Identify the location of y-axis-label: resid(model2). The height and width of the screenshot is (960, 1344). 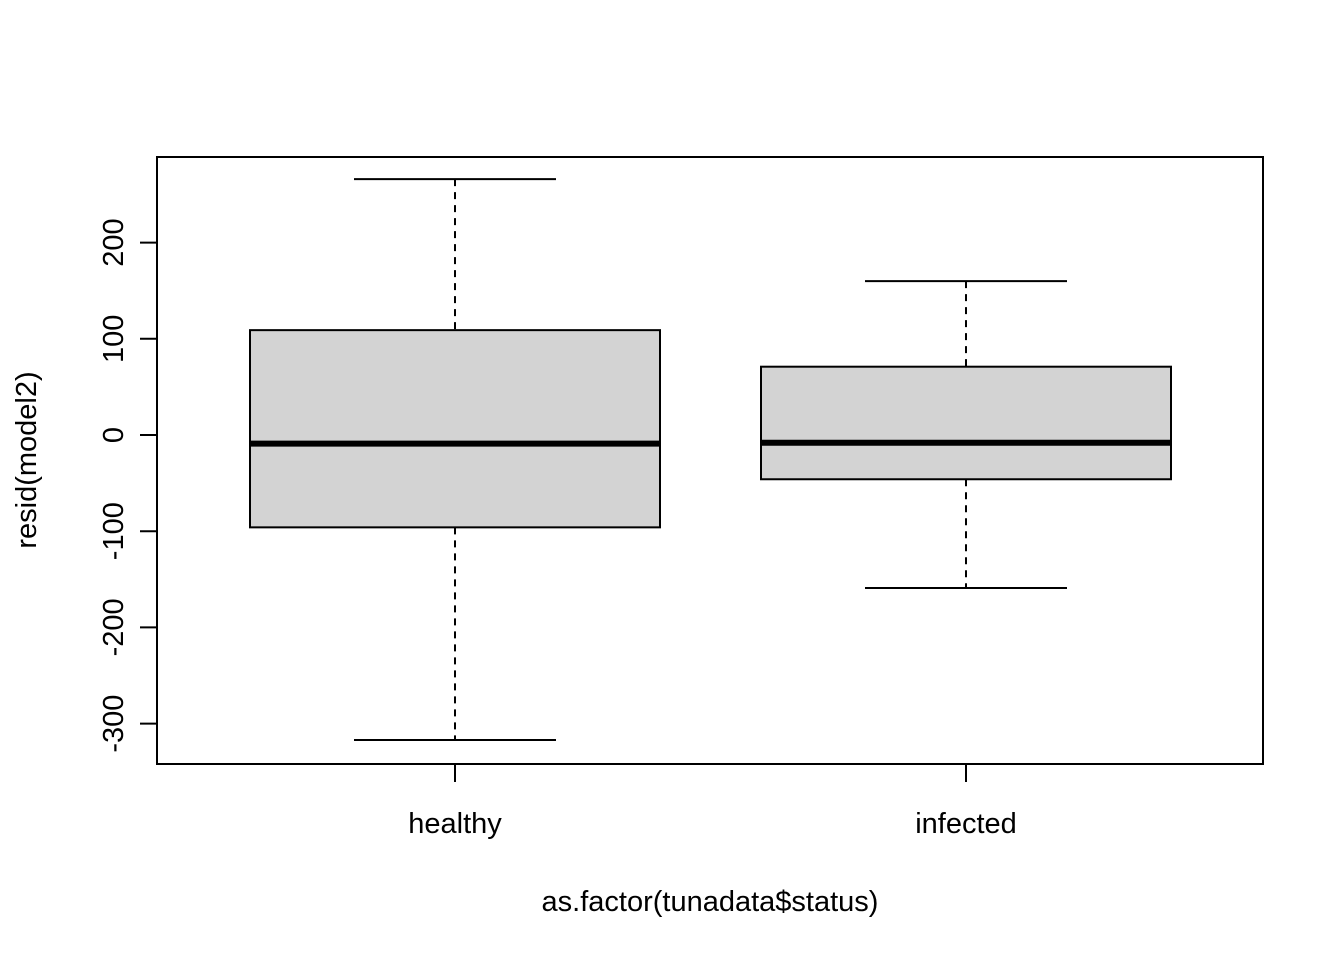
(27, 459).